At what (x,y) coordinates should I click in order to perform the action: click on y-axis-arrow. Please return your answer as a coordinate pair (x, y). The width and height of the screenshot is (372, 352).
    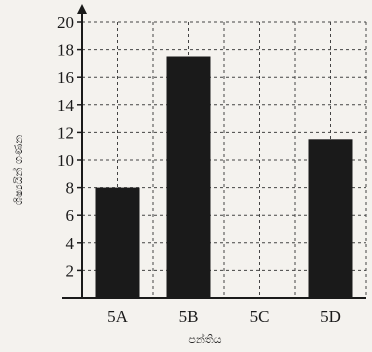
    Looking at the image, I should click on (82, 9).